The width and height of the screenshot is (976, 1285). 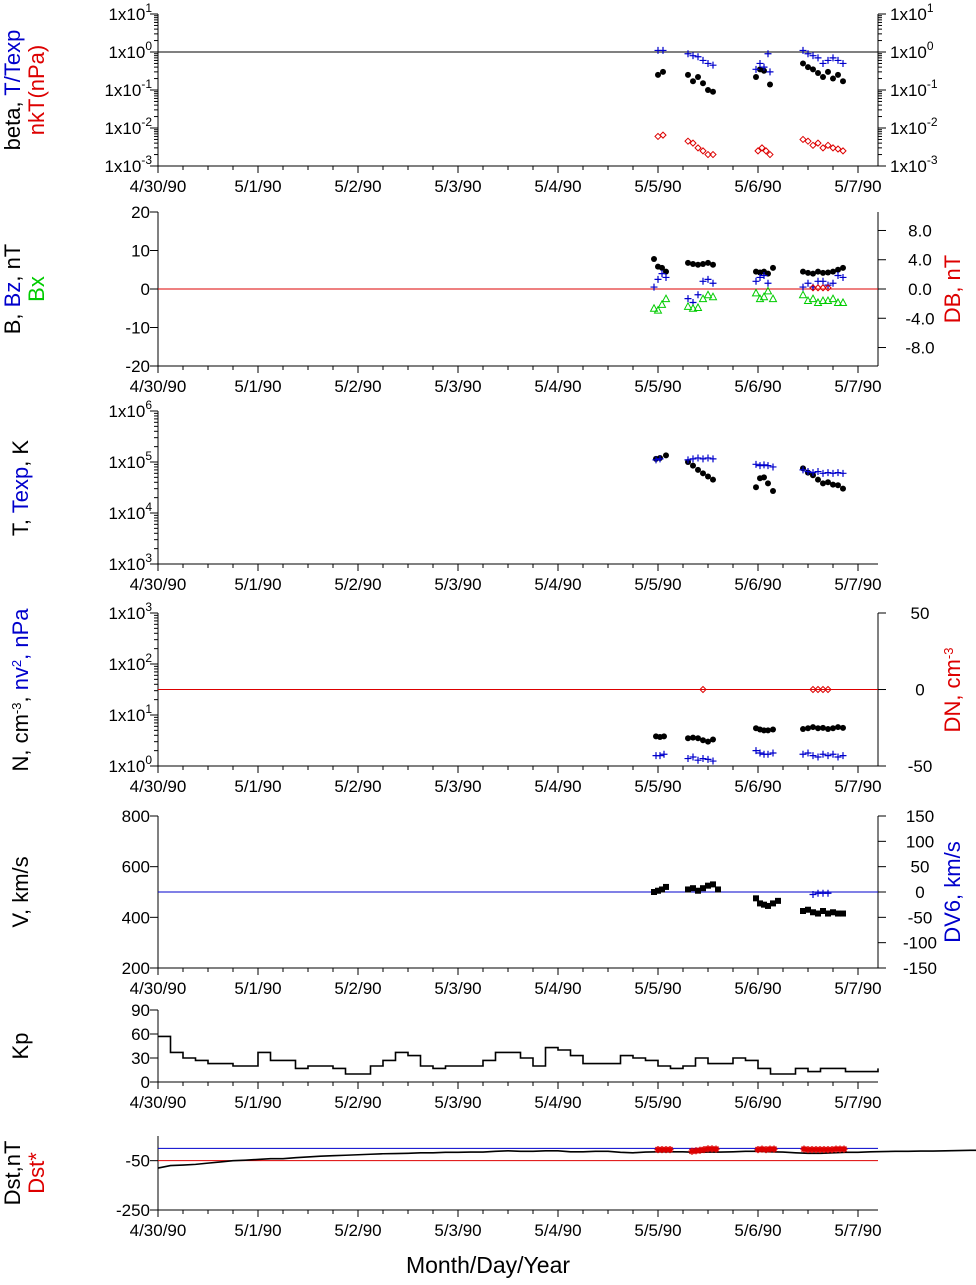 What do you see at coordinates (914, 88) in the screenshot?
I see `y-tick-label-right: 1x10⁻¹` at bounding box center [914, 88].